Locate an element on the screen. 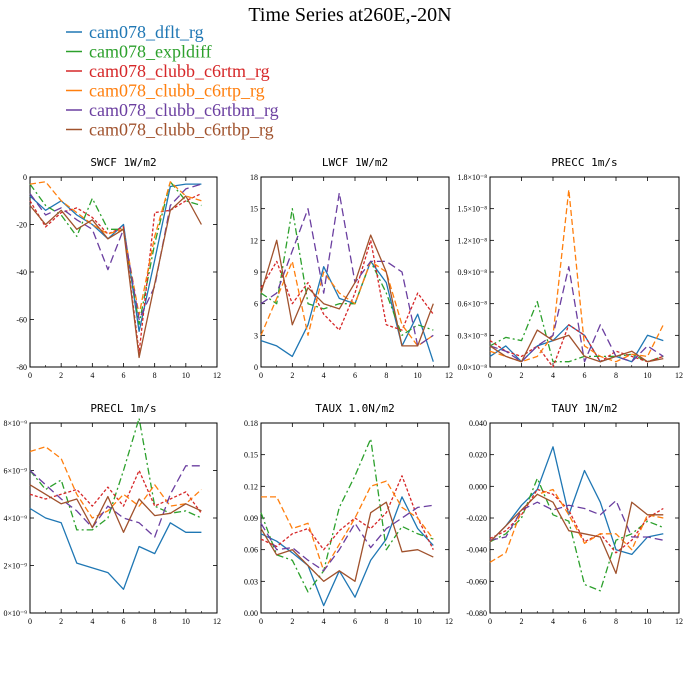  y-tick-label: 1.2×10⁻⁸ is located at coordinates (472, 240).